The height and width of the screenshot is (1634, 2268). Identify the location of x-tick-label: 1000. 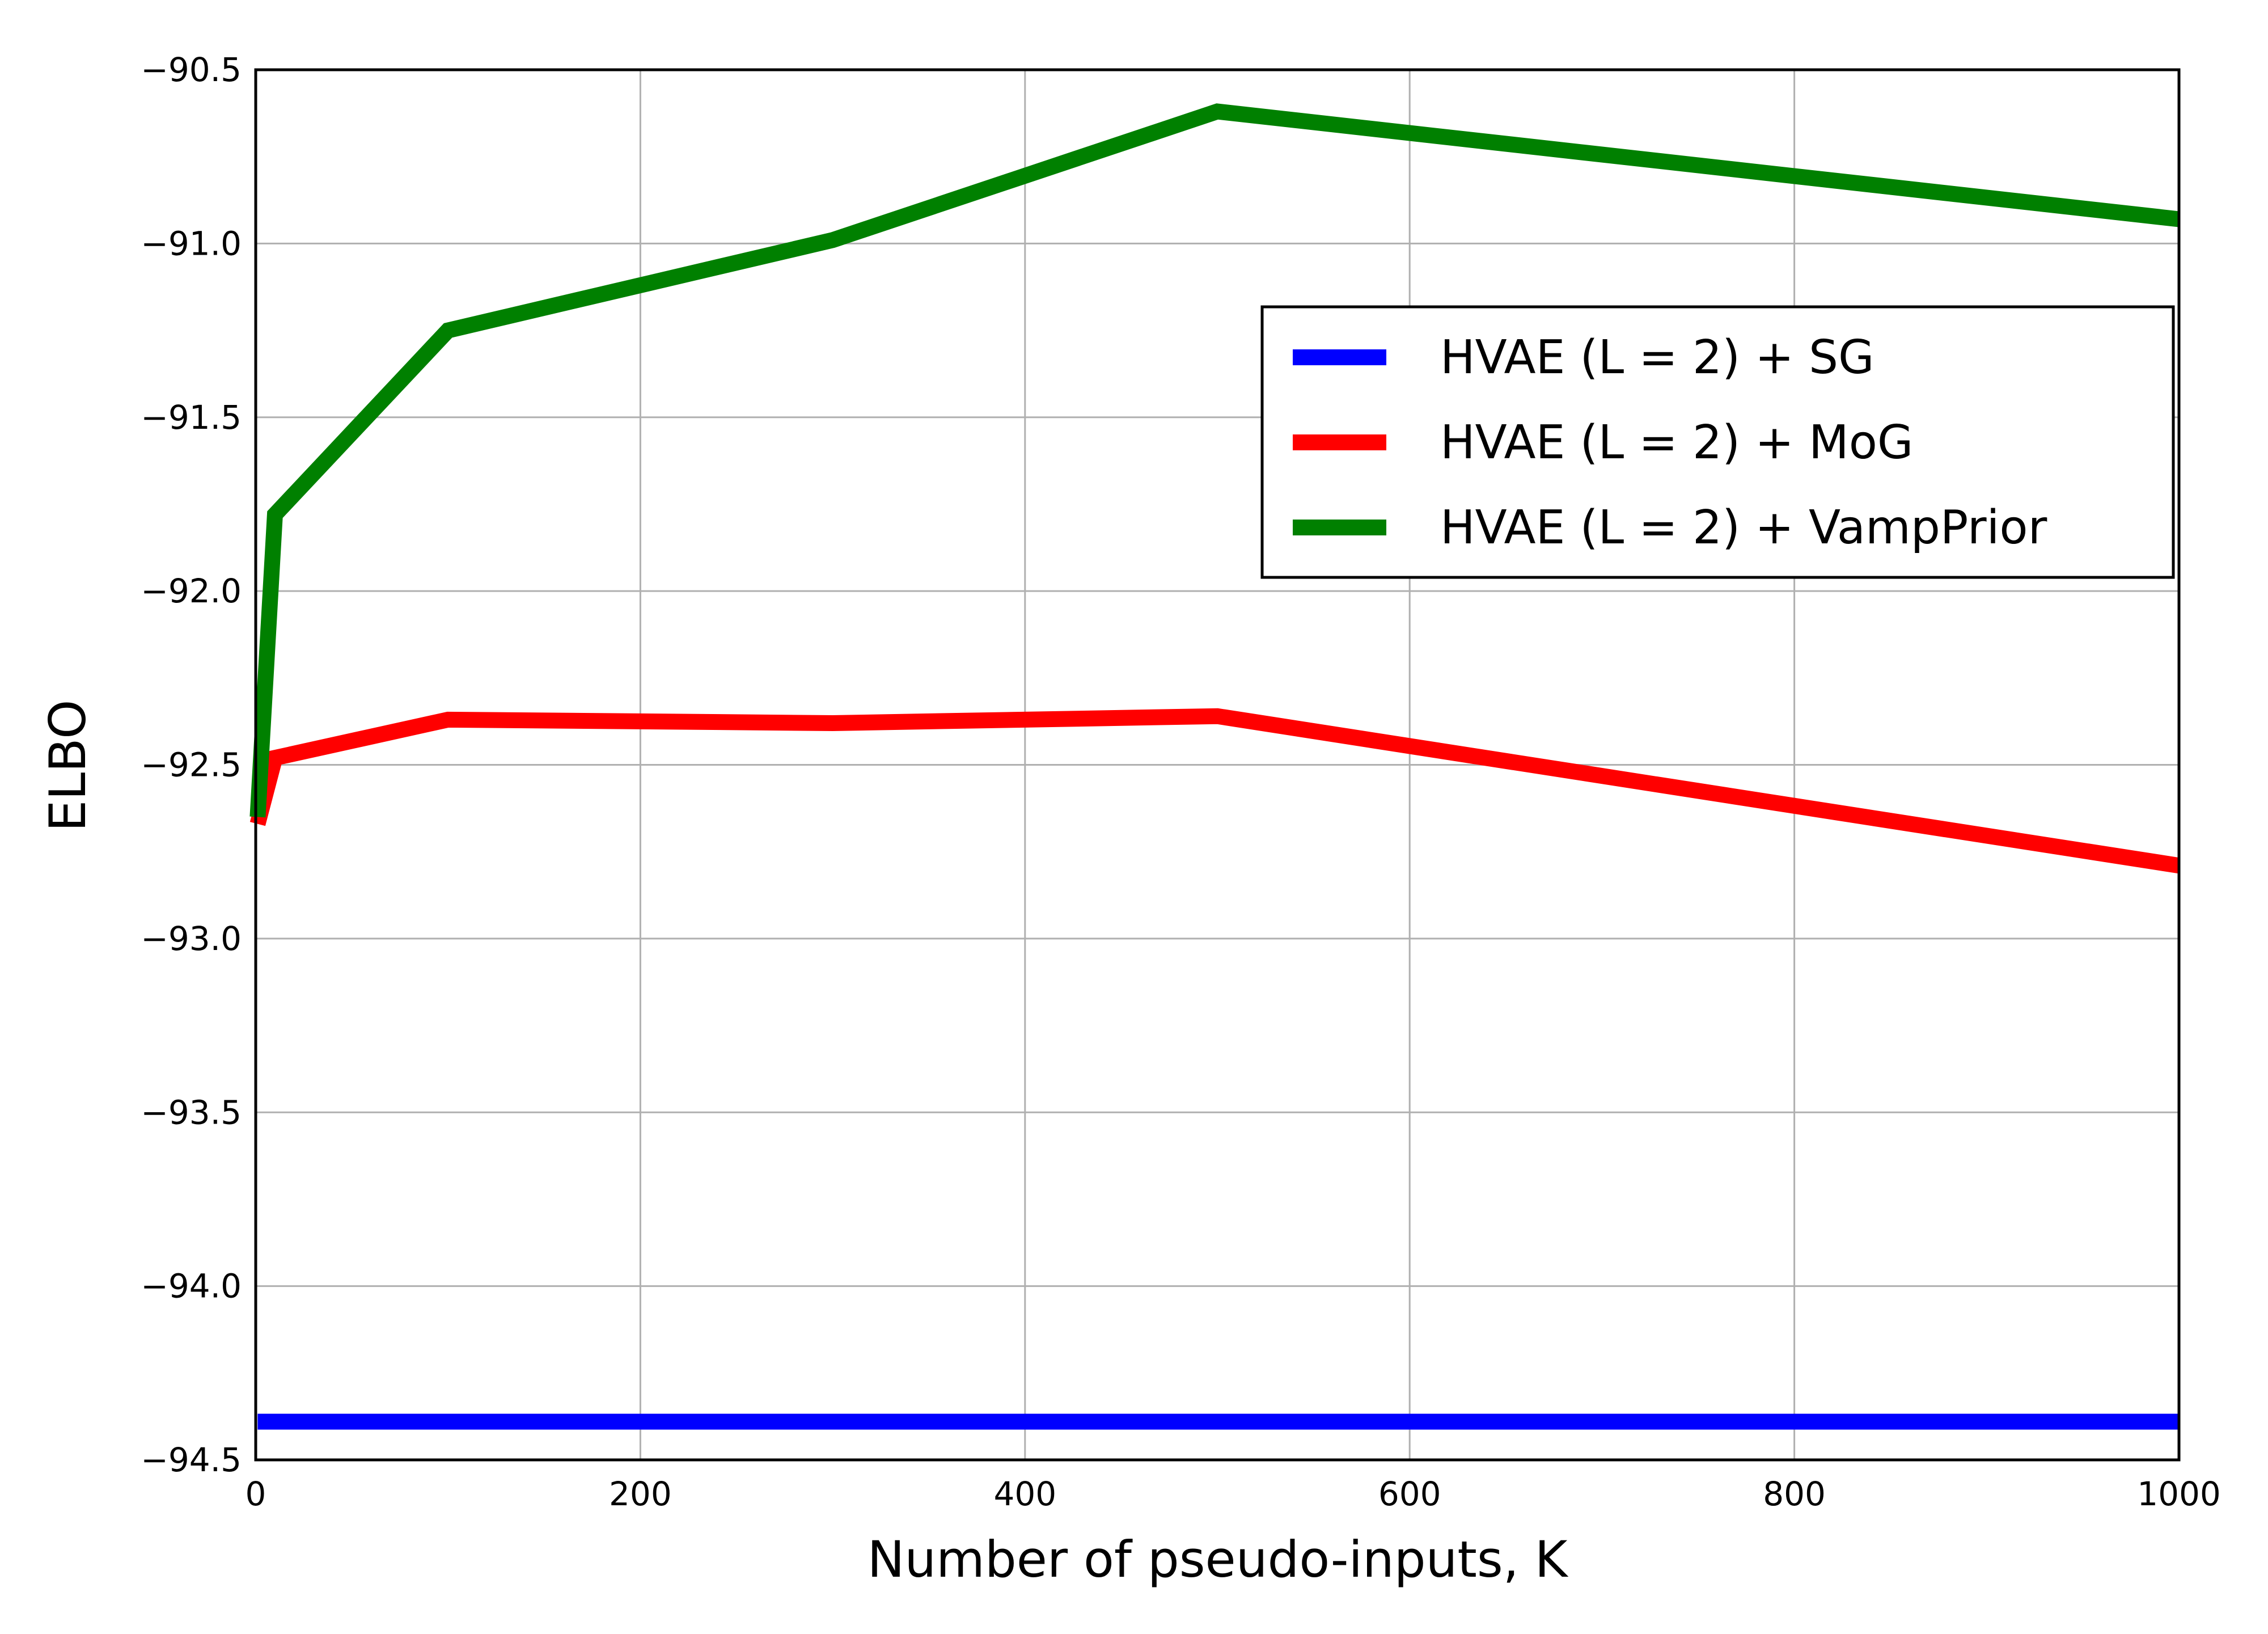
(2179, 1494).